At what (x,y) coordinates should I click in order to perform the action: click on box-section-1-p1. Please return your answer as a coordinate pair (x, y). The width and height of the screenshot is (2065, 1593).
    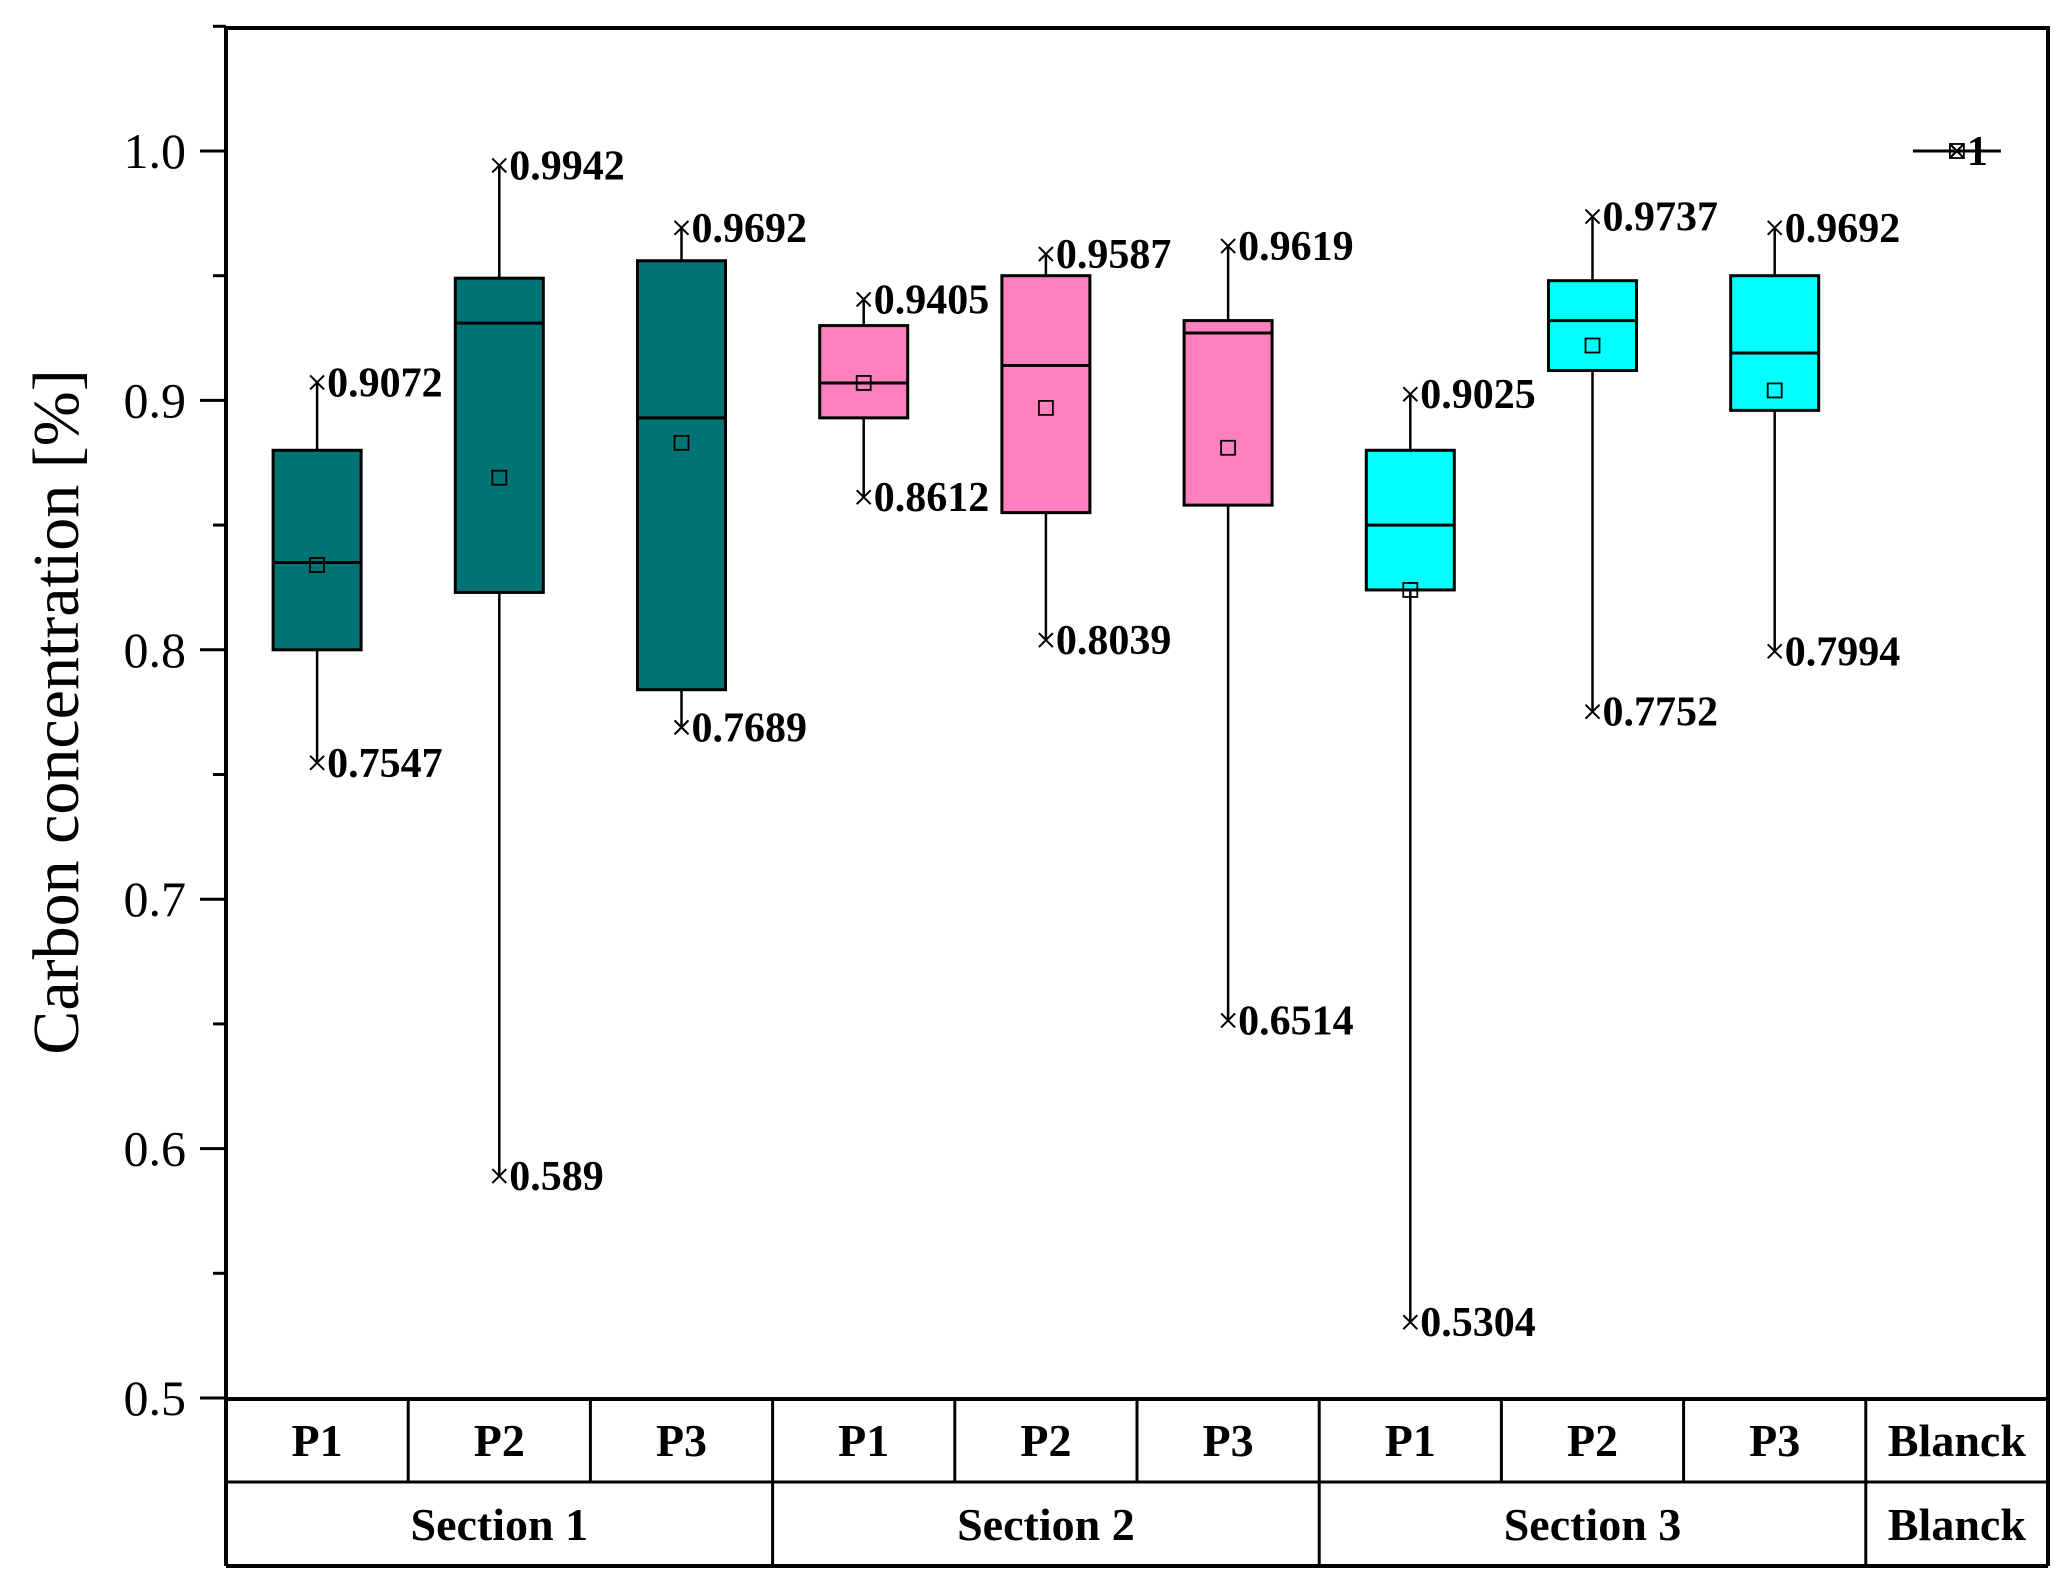
    Looking at the image, I should click on (317, 550).